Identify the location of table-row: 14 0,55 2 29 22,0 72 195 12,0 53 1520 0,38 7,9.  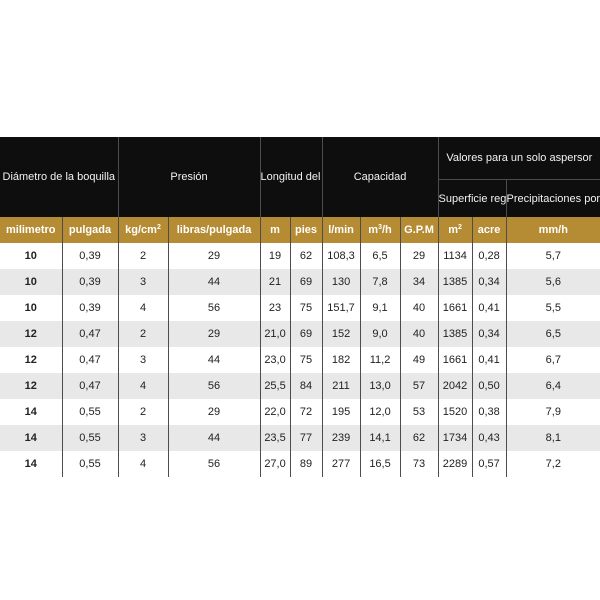
(300, 412).